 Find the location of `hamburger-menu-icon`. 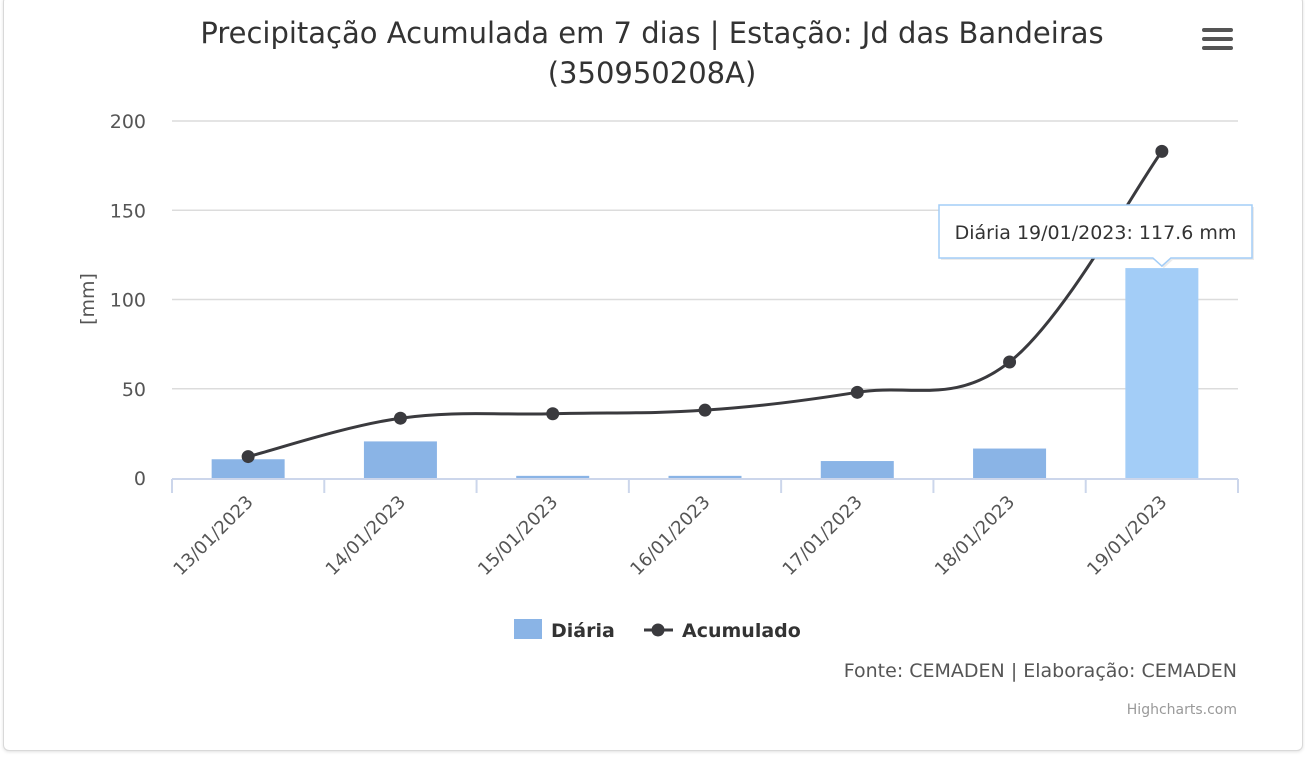

hamburger-menu-icon is located at coordinates (1217, 39).